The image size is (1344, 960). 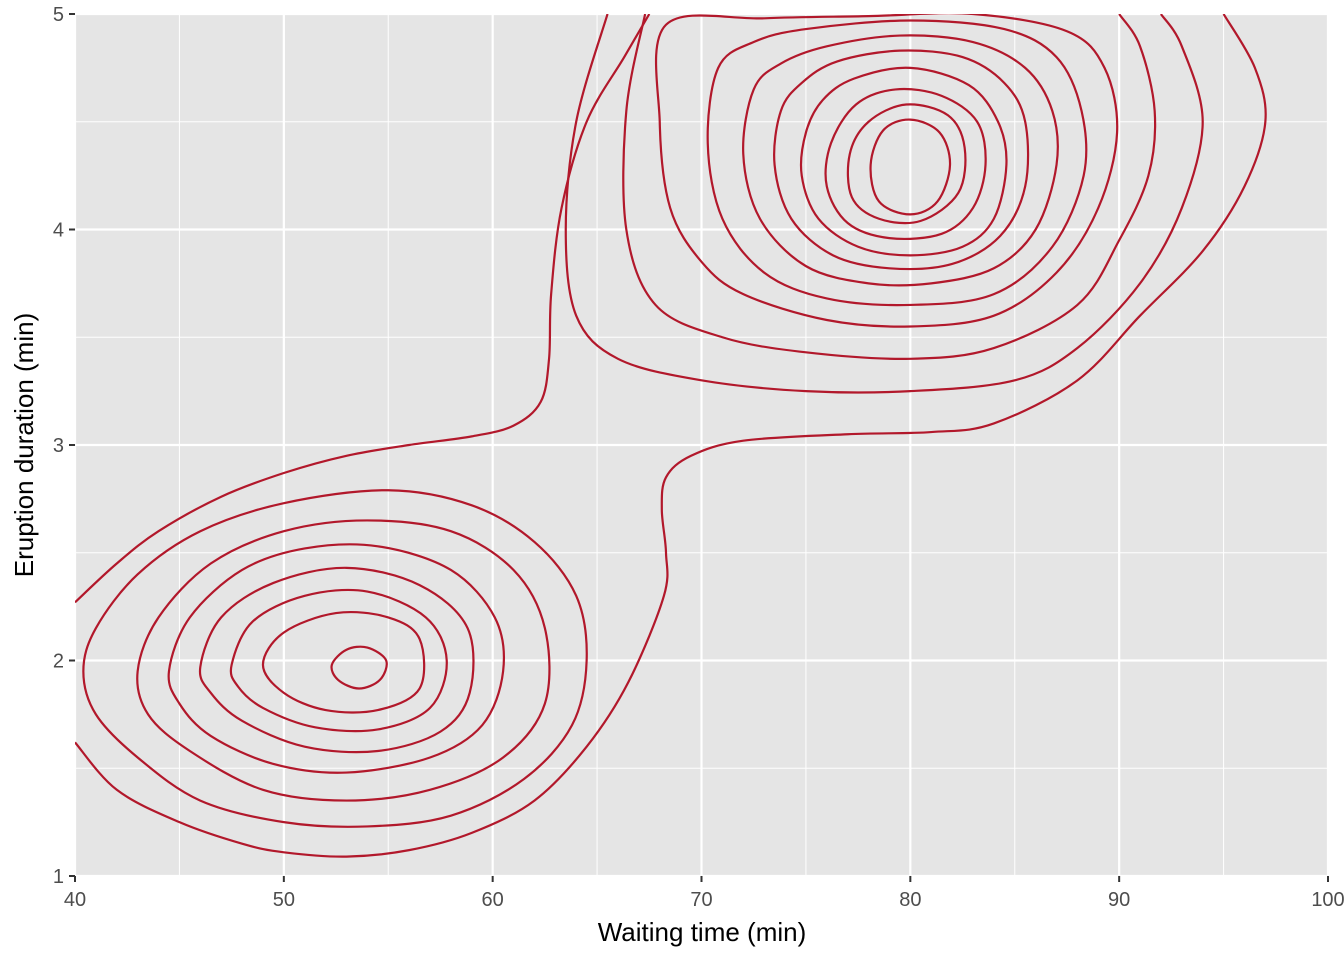 What do you see at coordinates (58, 231) in the screenshot?
I see `y-tick-label: 4` at bounding box center [58, 231].